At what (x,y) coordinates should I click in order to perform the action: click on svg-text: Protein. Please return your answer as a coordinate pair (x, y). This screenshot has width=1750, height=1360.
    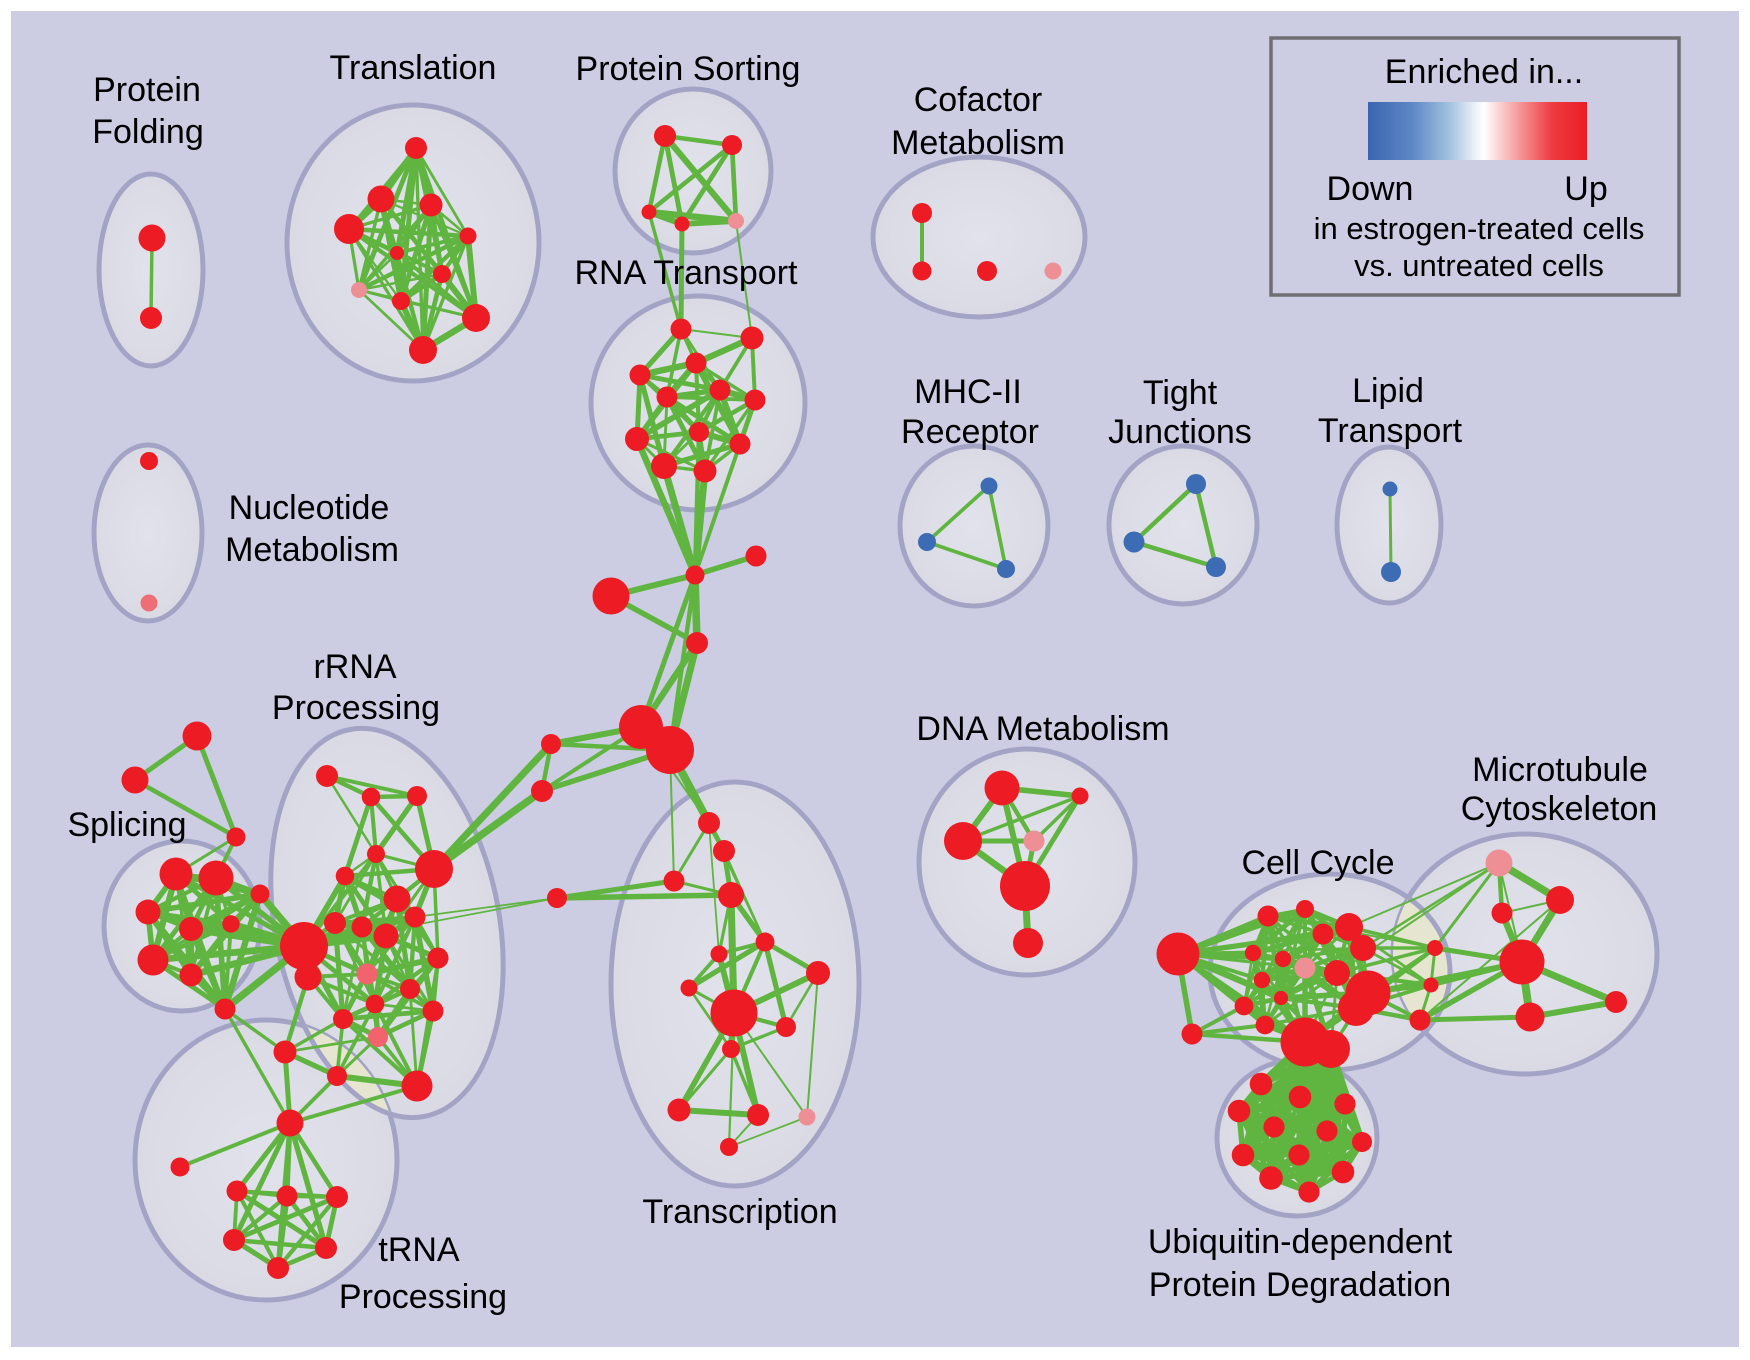
    Looking at the image, I should click on (147, 90).